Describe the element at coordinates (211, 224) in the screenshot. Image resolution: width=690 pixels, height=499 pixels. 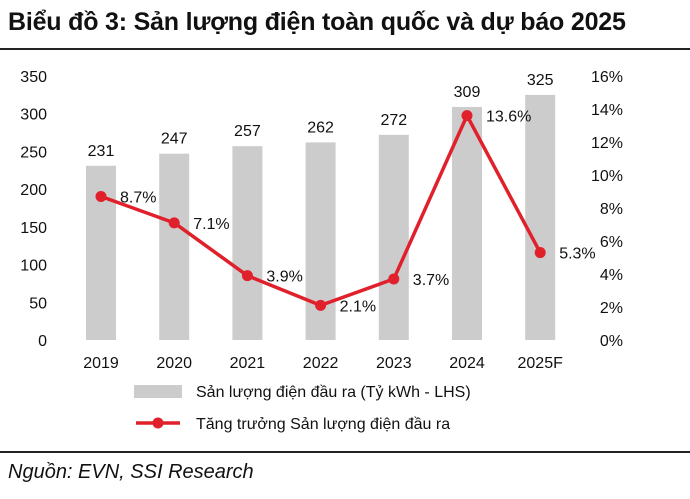
I see `growth-value-label: 7.1%` at that location.